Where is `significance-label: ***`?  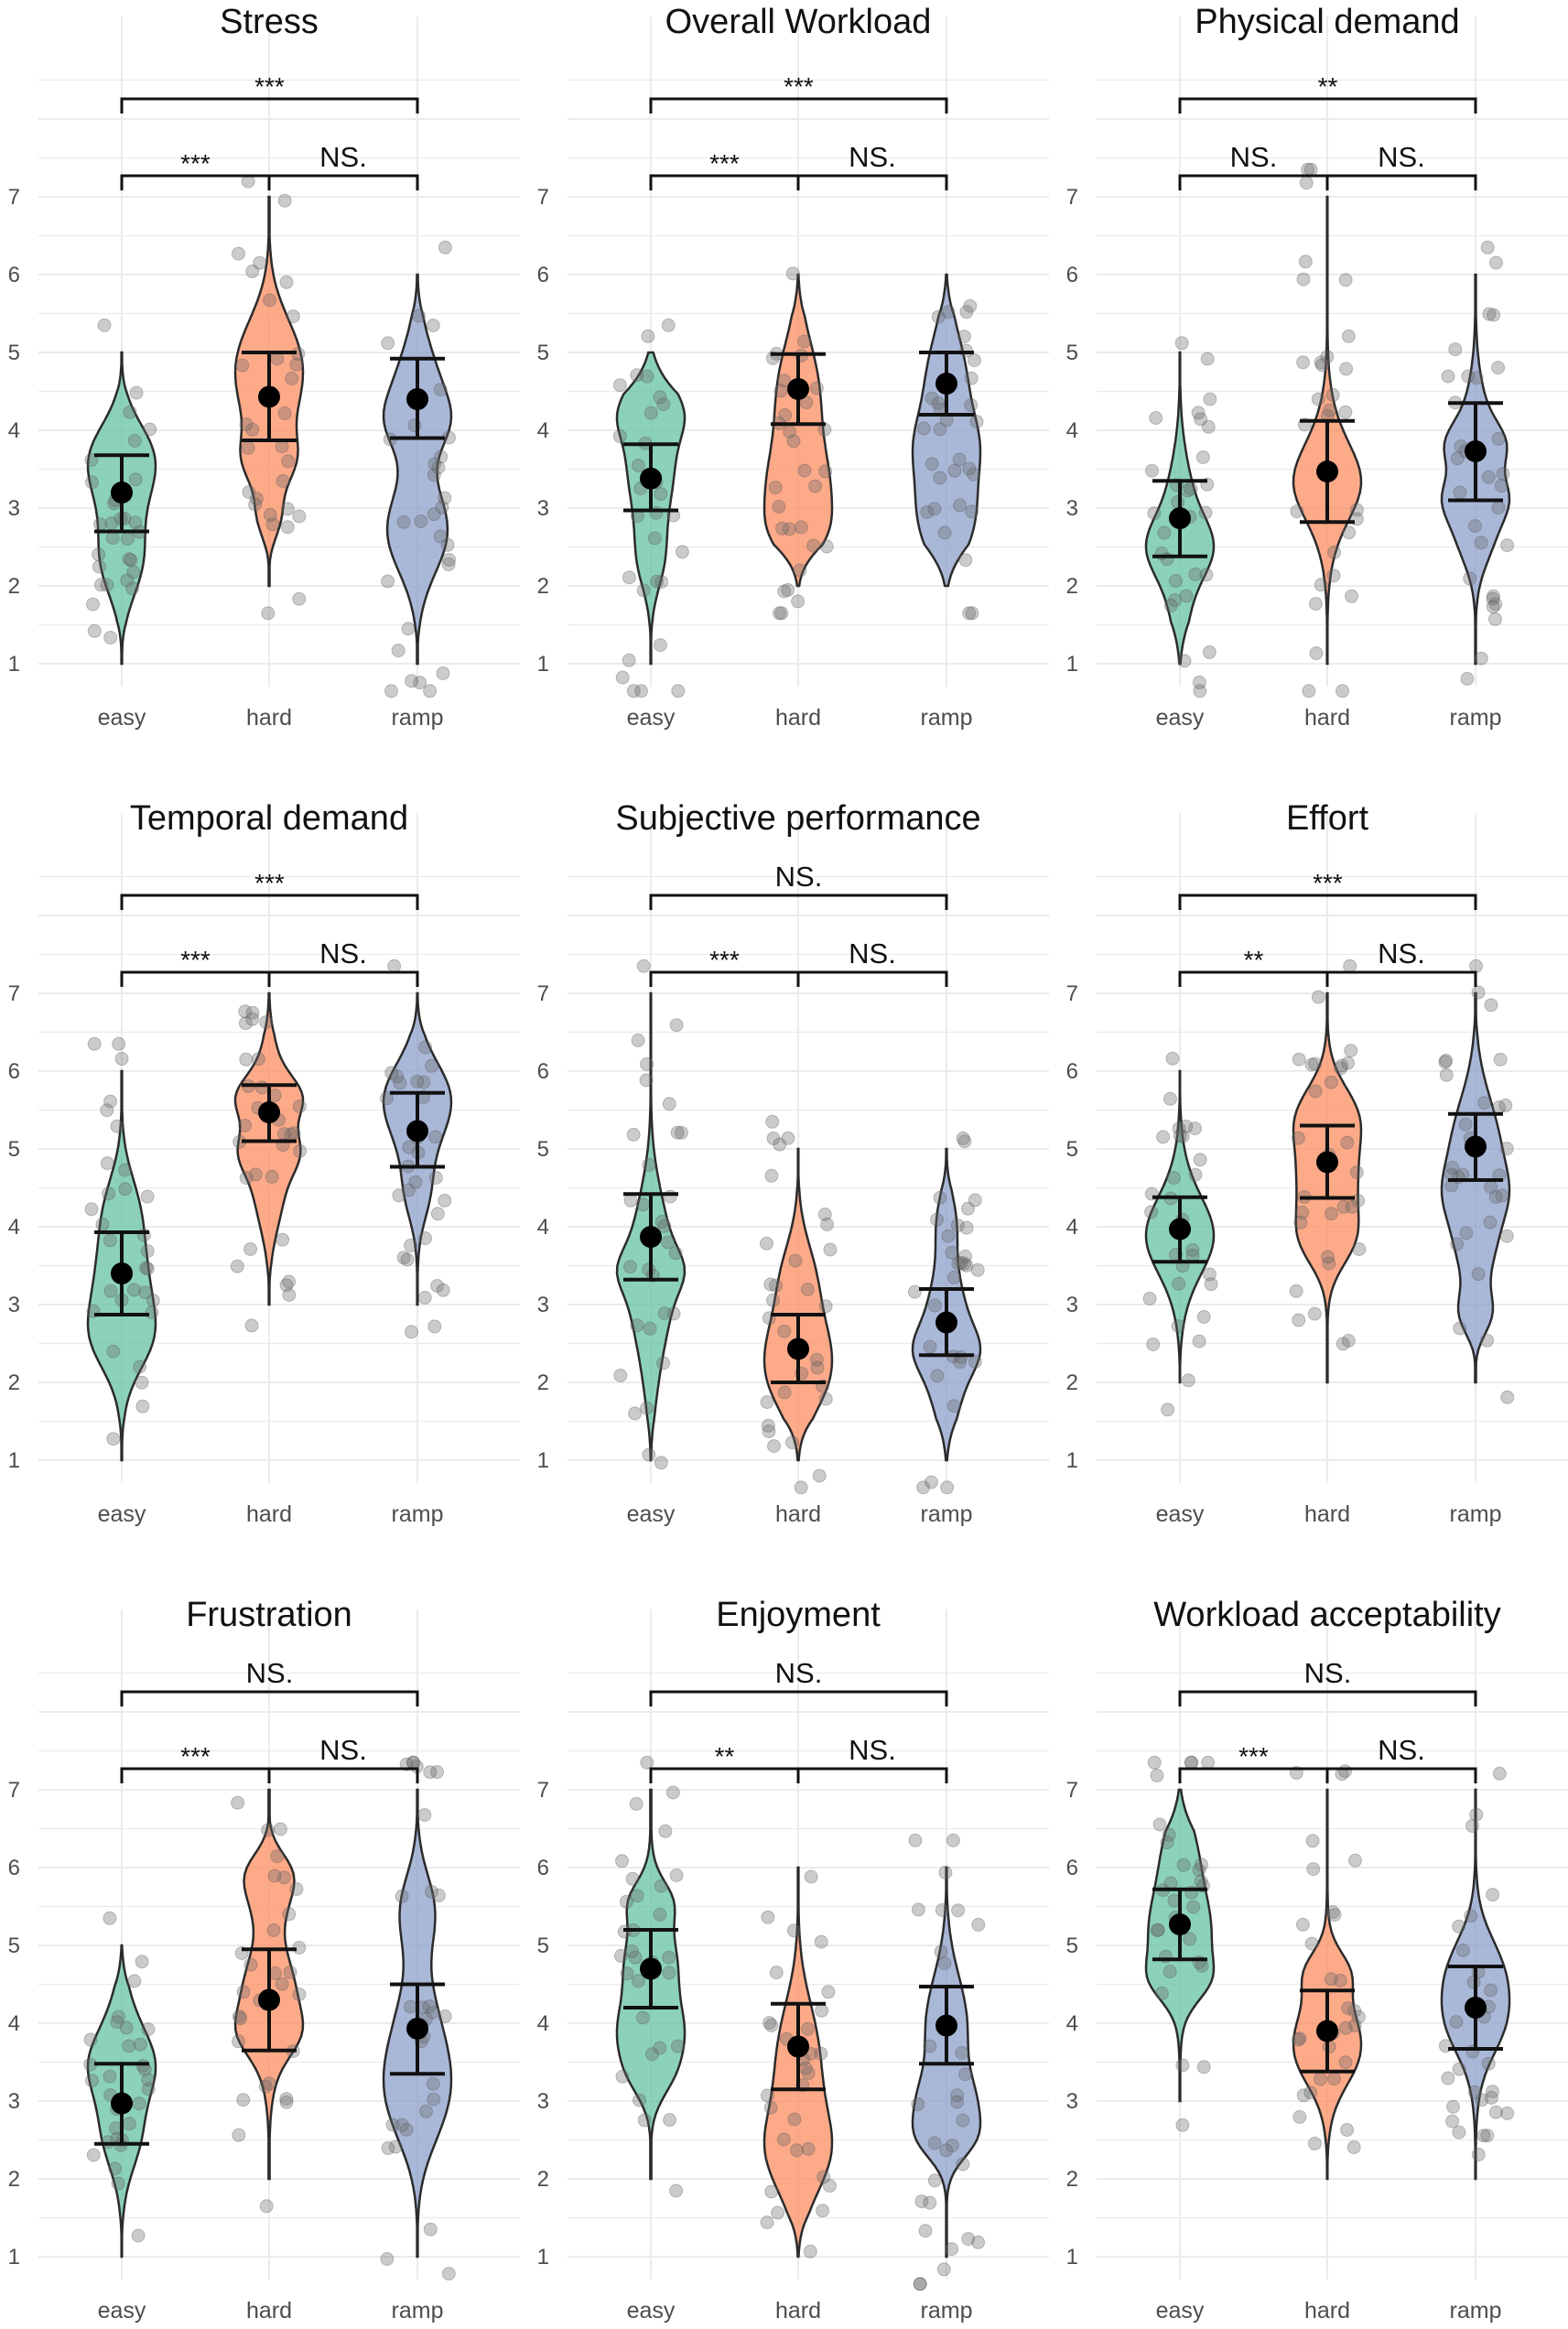 significance-label: *** is located at coordinates (195, 1756).